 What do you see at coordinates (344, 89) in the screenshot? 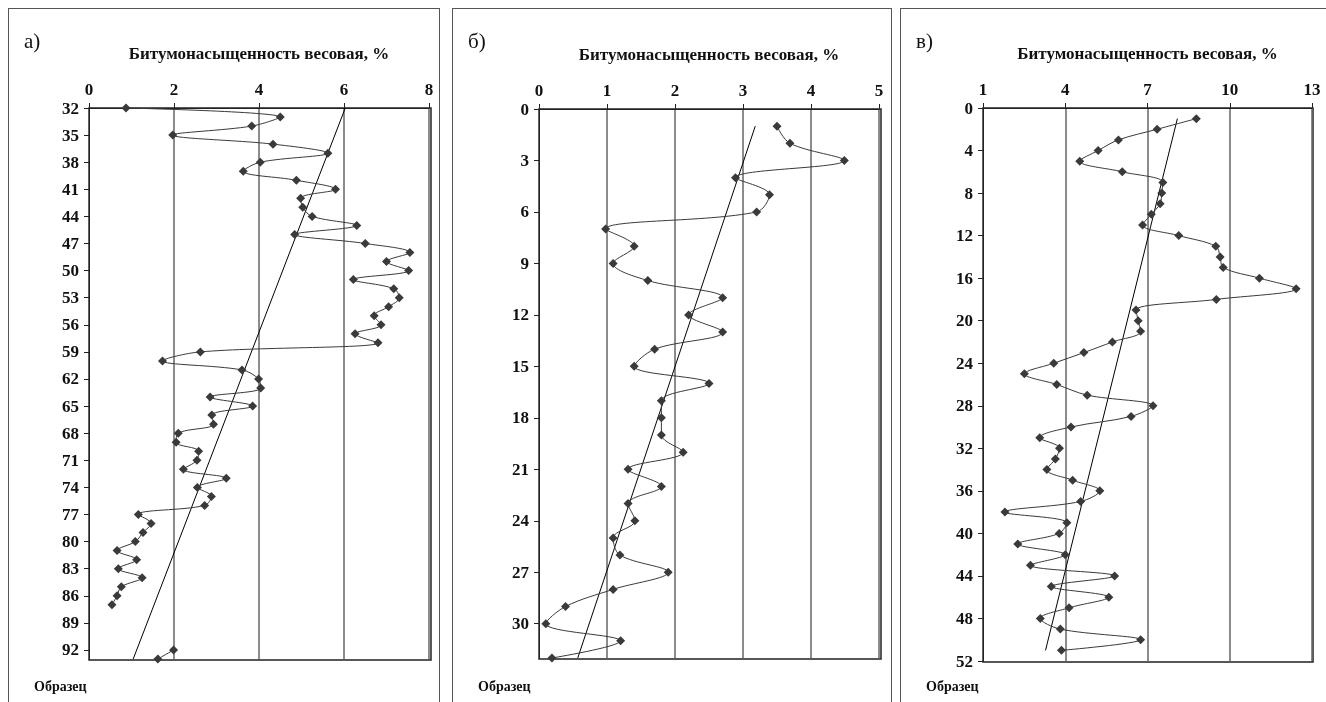
I see `x-tick-label: 6` at bounding box center [344, 89].